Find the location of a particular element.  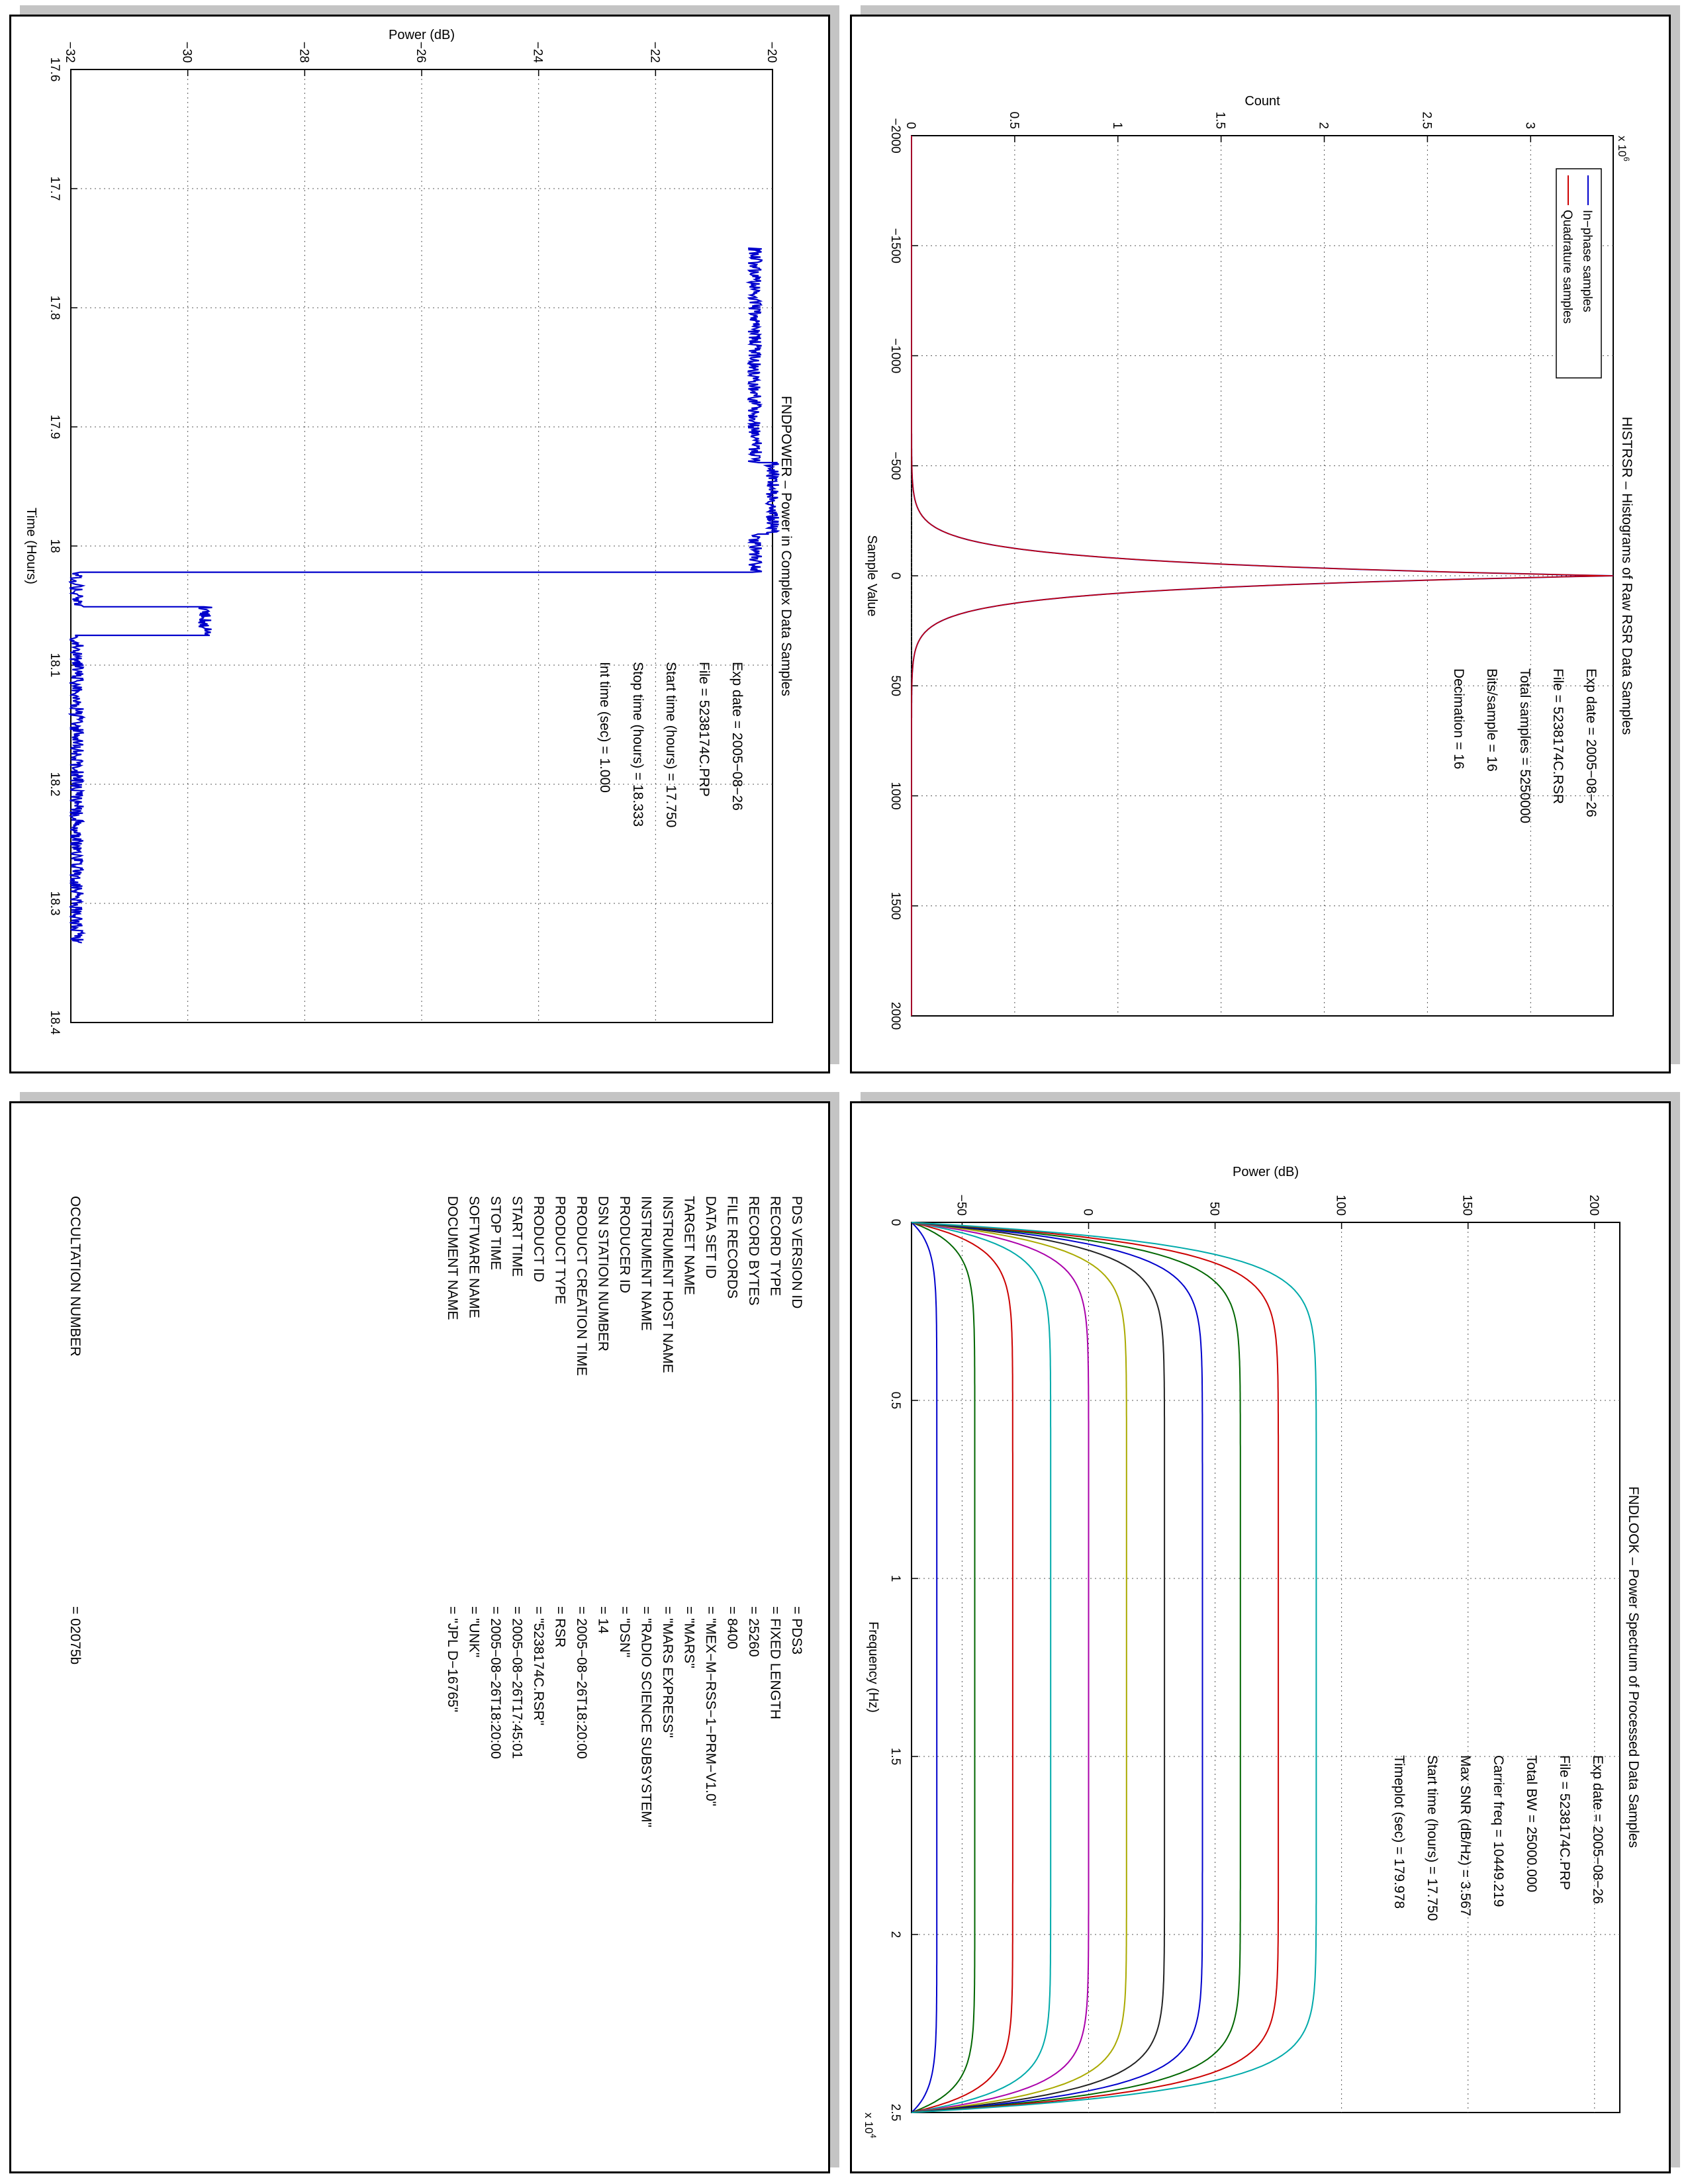

spectrum-info-line: Carrier freq = 10449.219 is located at coordinates (1498, 1831).